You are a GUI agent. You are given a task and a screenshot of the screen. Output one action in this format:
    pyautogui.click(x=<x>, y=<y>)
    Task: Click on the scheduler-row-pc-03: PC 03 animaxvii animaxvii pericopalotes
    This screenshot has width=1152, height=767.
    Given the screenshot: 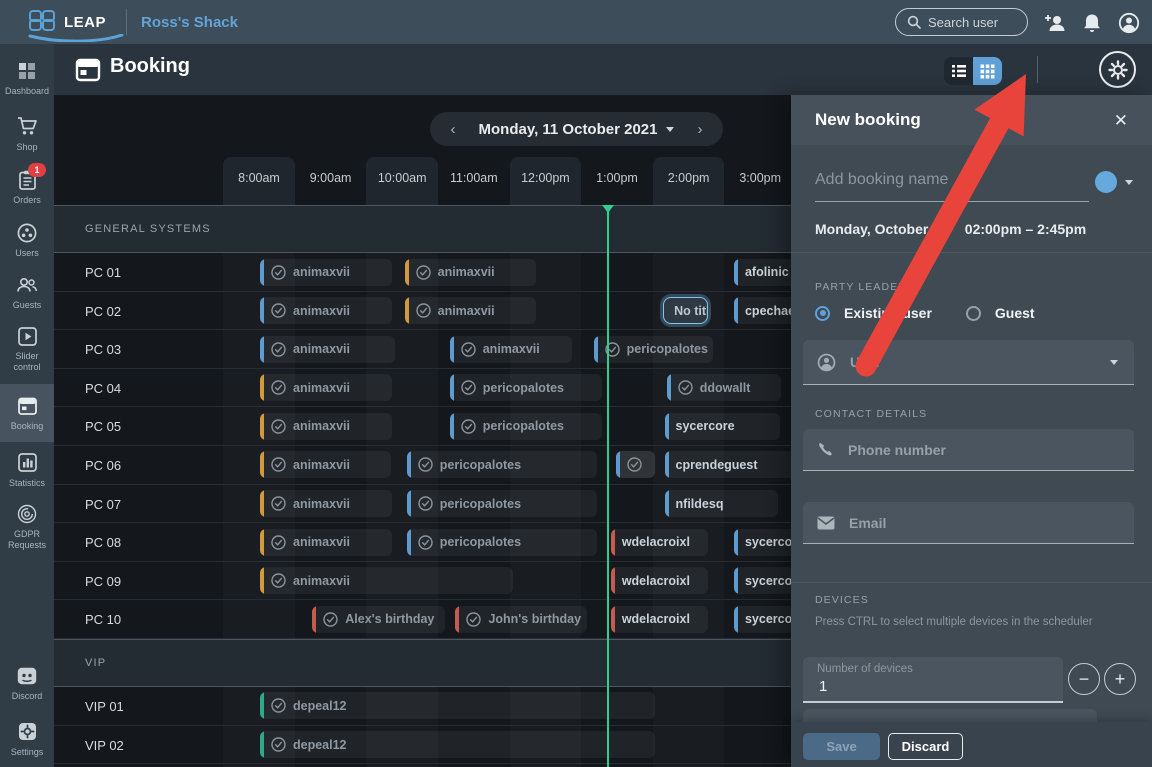 What is the action you would take?
    pyautogui.click(x=603, y=349)
    